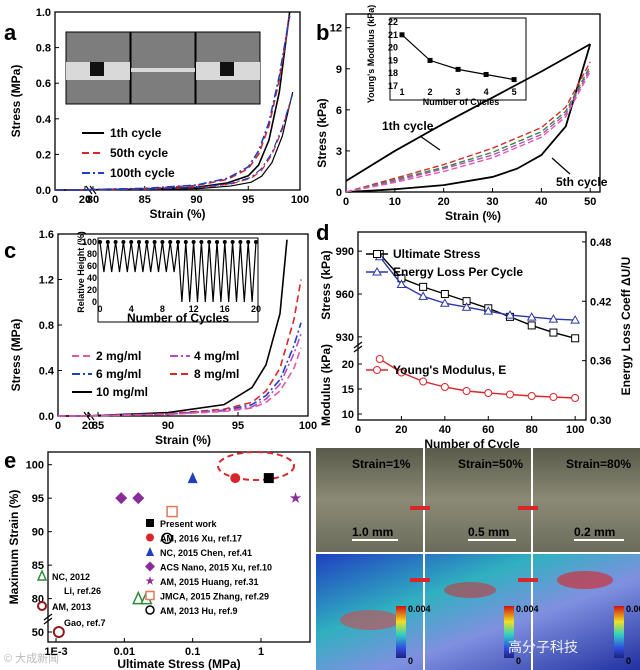 This screenshot has height=670, width=640. I want to click on panel-label-c: c, so click(10, 250).